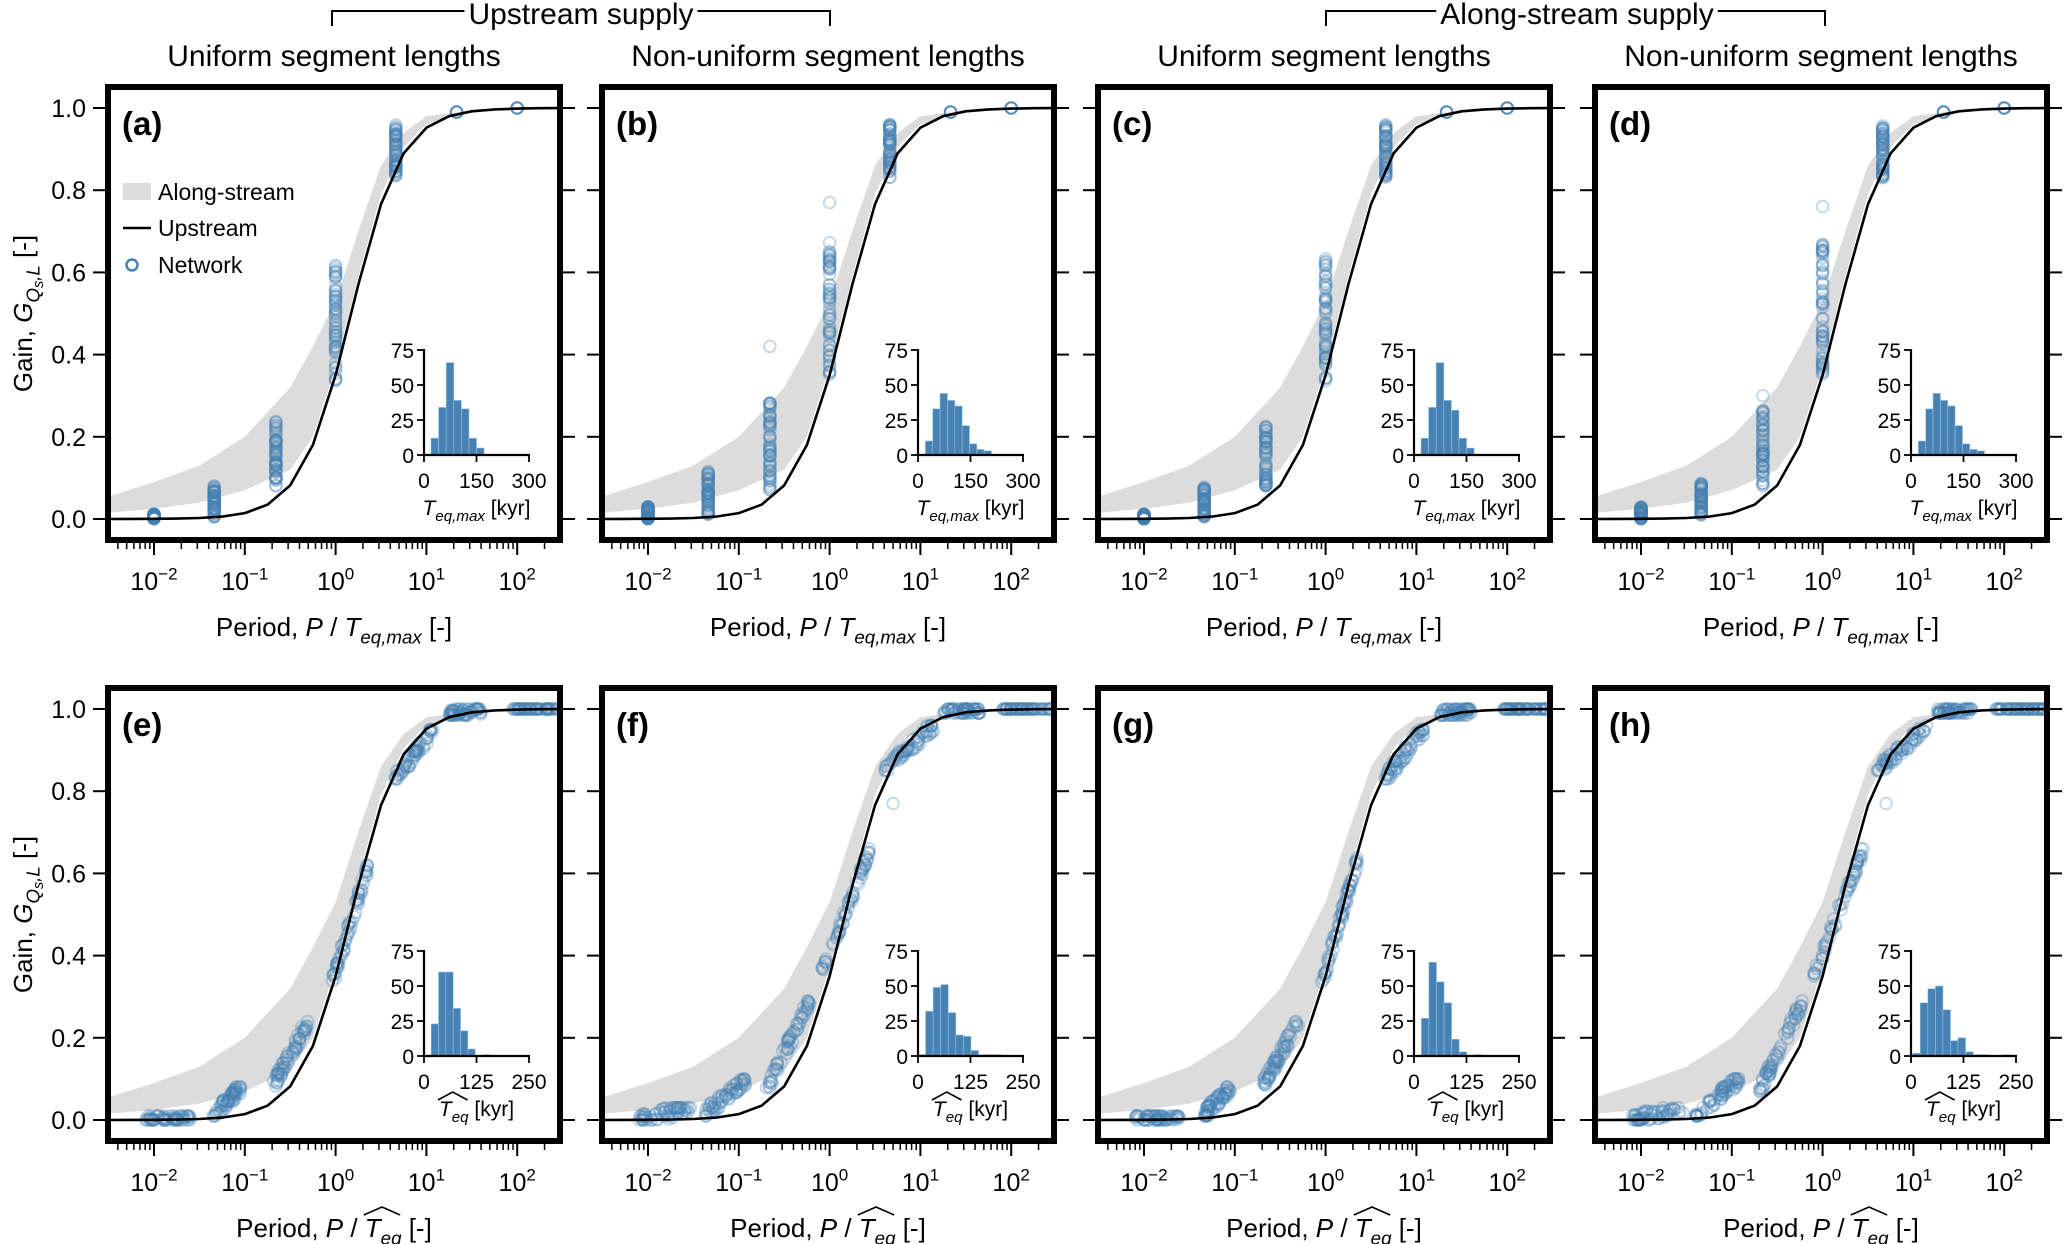 The width and height of the screenshot is (2067, 1244). I want to click on inset-x-label: Teq [kyr], so click(1466, 1112).